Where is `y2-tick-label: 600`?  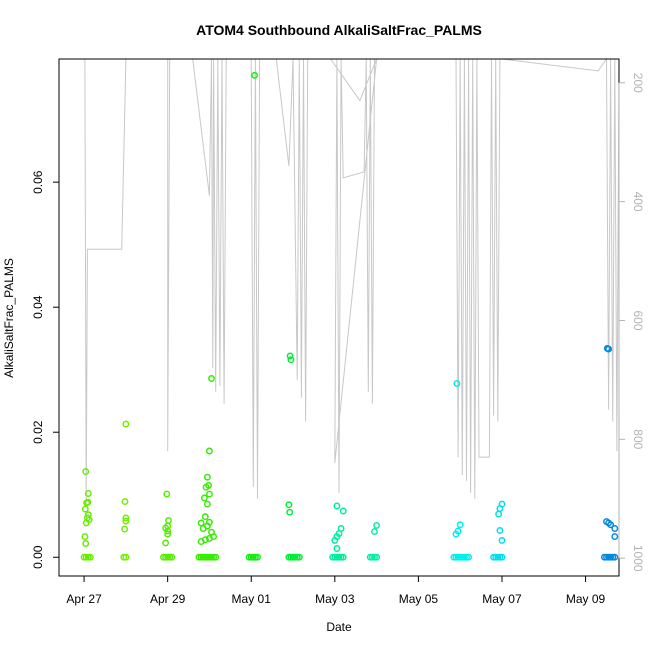 y2-tick-label: 600 is located at coordinates (638, 320).